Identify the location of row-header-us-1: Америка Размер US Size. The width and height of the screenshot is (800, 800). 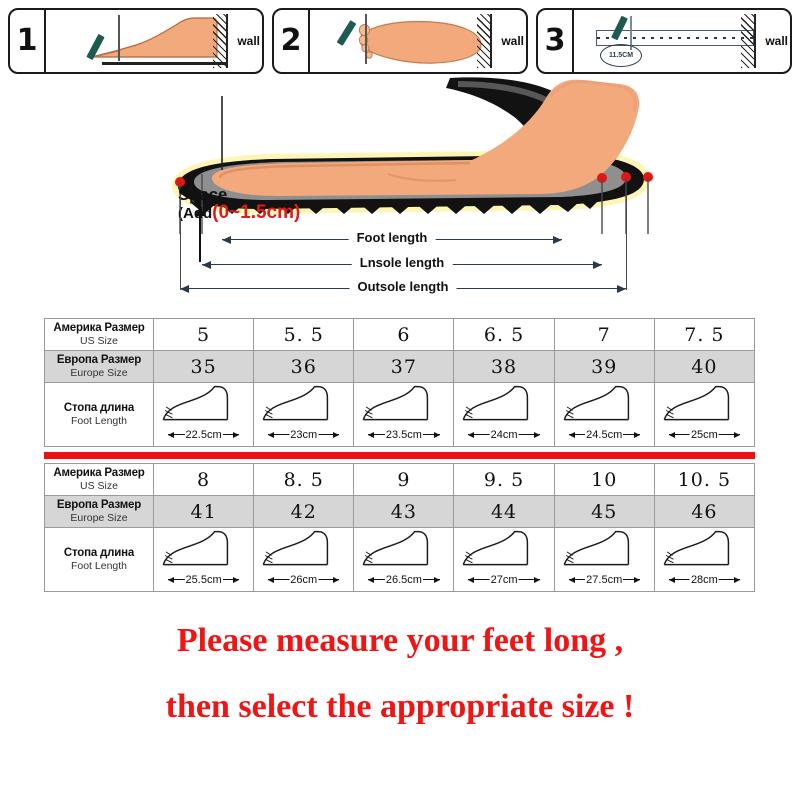
(99, 334).